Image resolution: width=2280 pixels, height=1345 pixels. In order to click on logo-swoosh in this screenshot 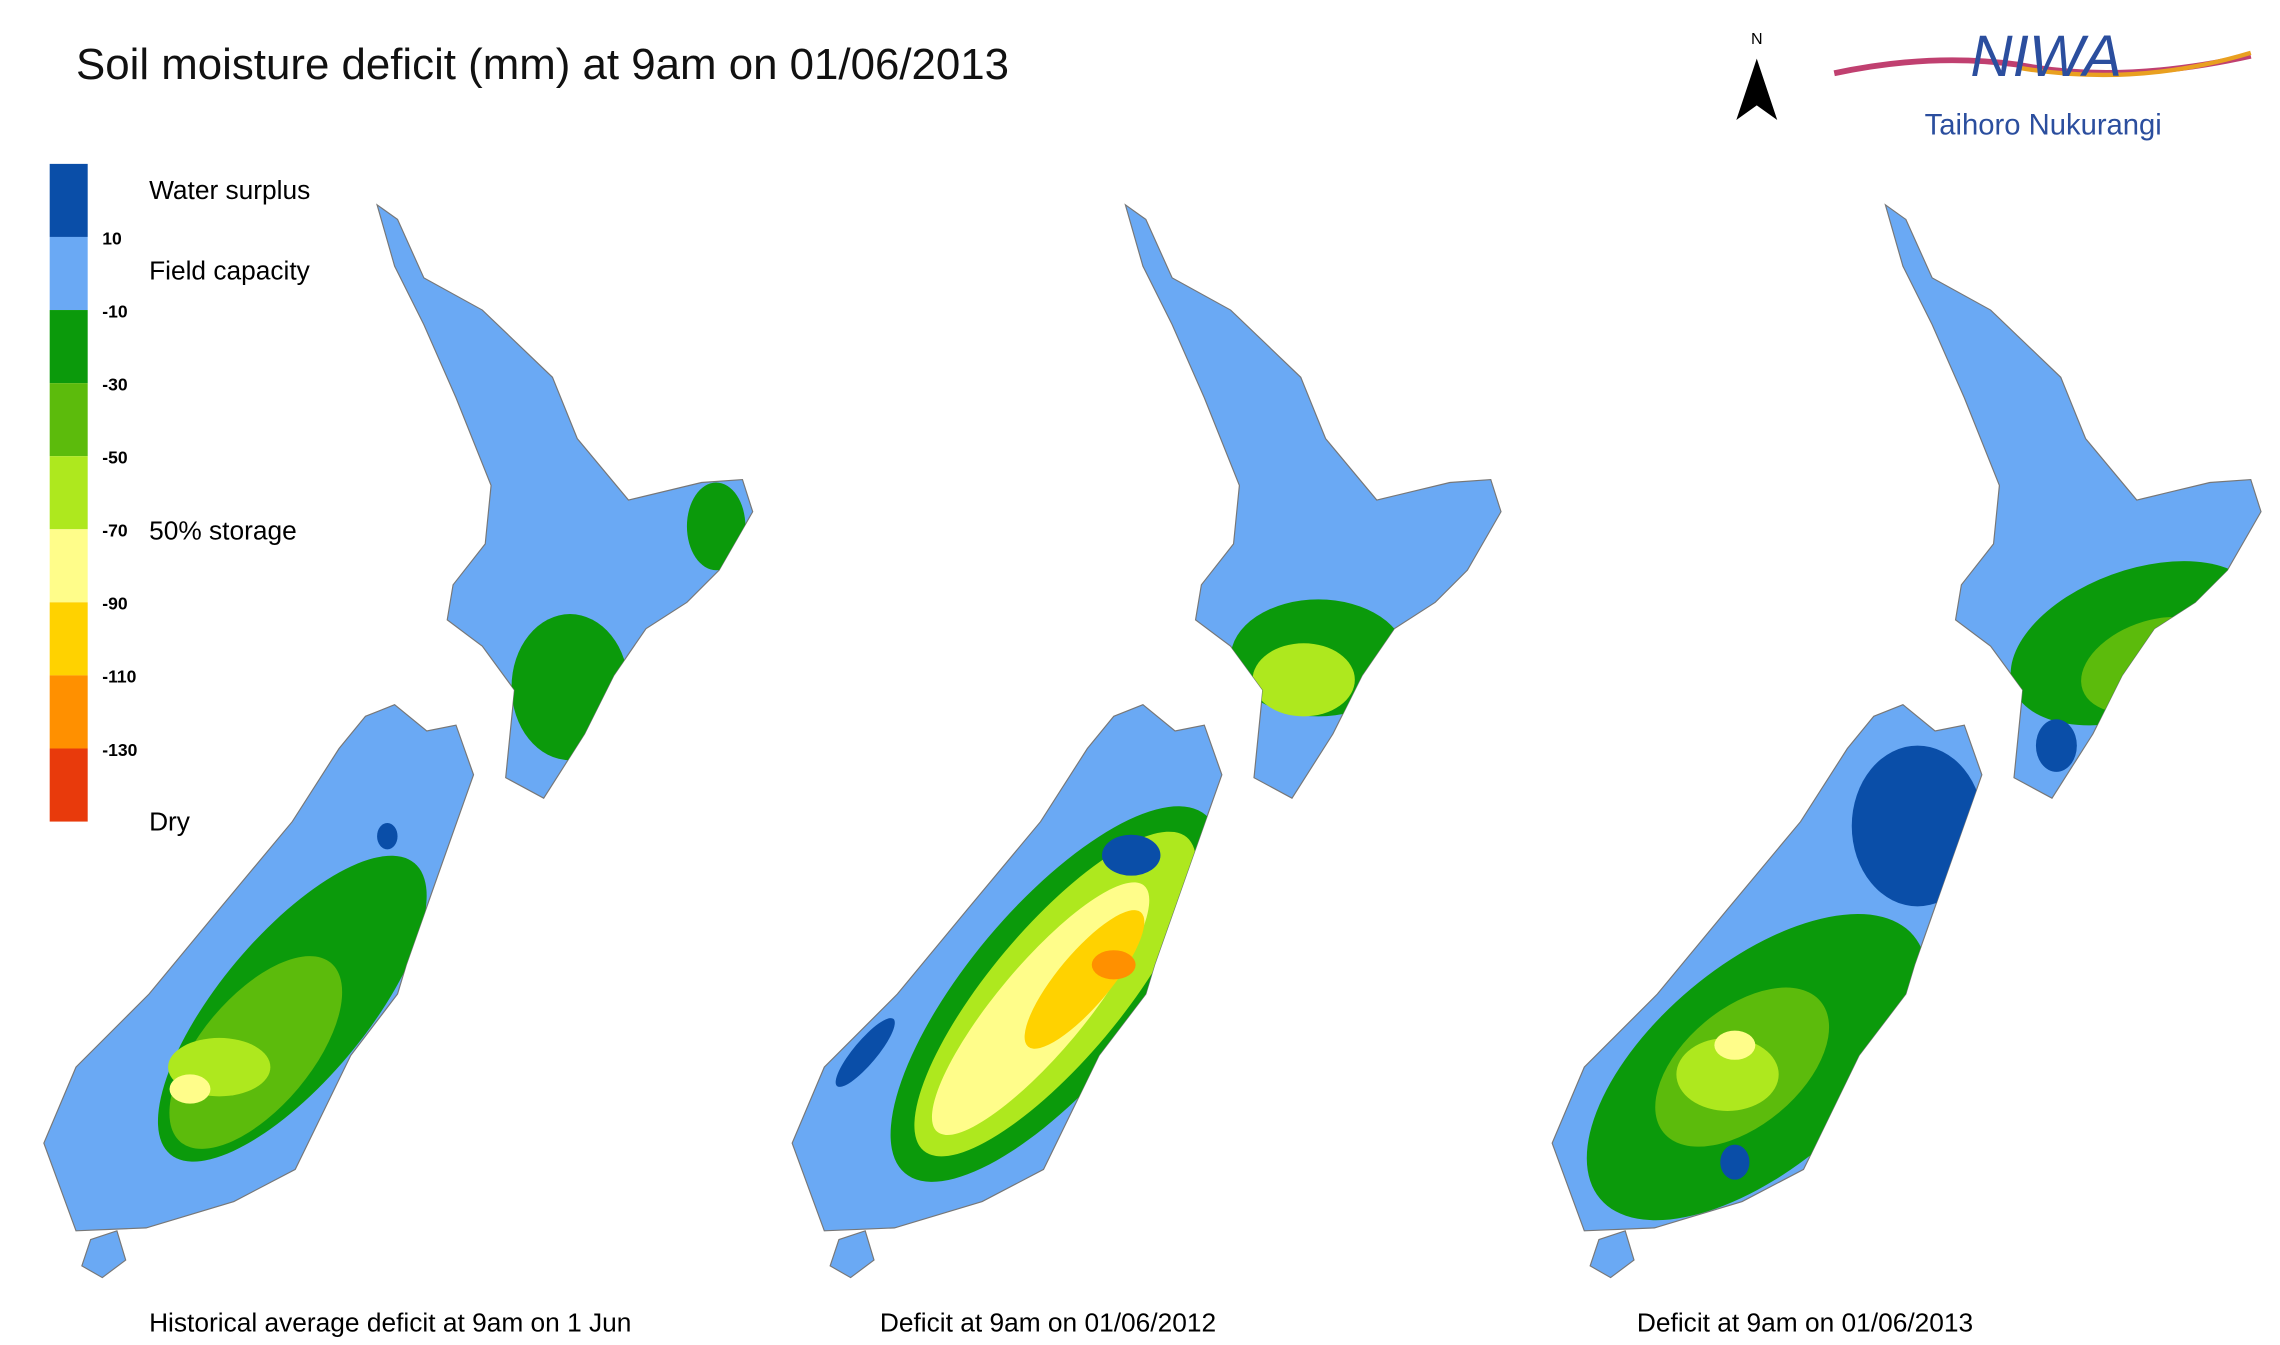, I will do `click(2134, 64)`.